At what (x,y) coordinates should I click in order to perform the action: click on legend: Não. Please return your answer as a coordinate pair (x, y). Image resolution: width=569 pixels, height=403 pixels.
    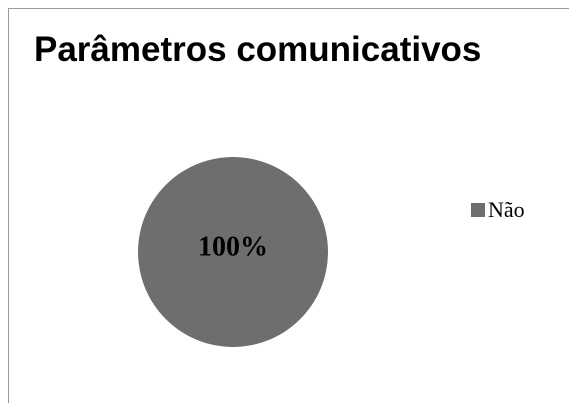
    Looking at the image, I should click on (498, 210).